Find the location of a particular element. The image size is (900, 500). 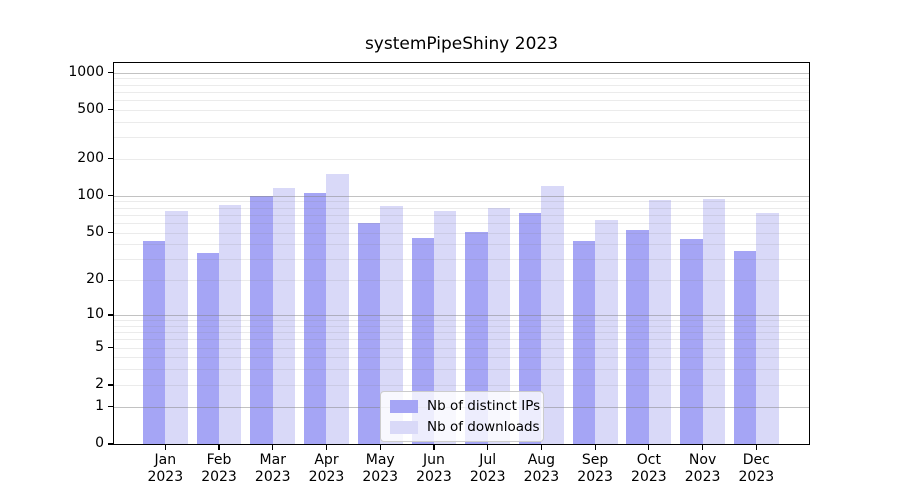

downloads-bar-feb is located at coordinates (230, 324).